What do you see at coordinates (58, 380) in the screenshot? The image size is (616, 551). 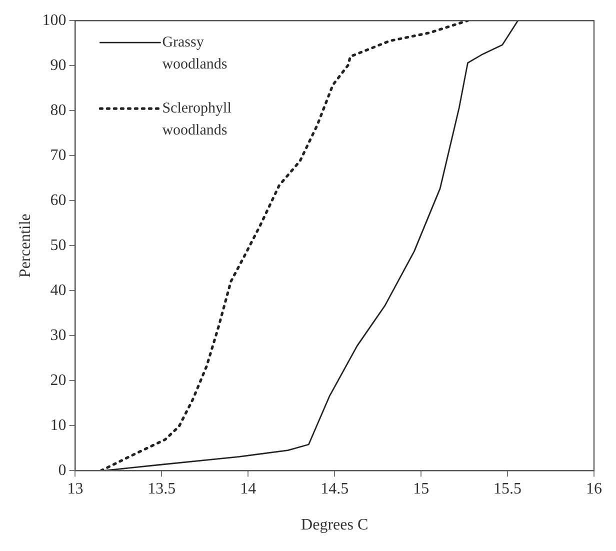 I see `y-tick-label: 20` at bounding box center [58, 380].